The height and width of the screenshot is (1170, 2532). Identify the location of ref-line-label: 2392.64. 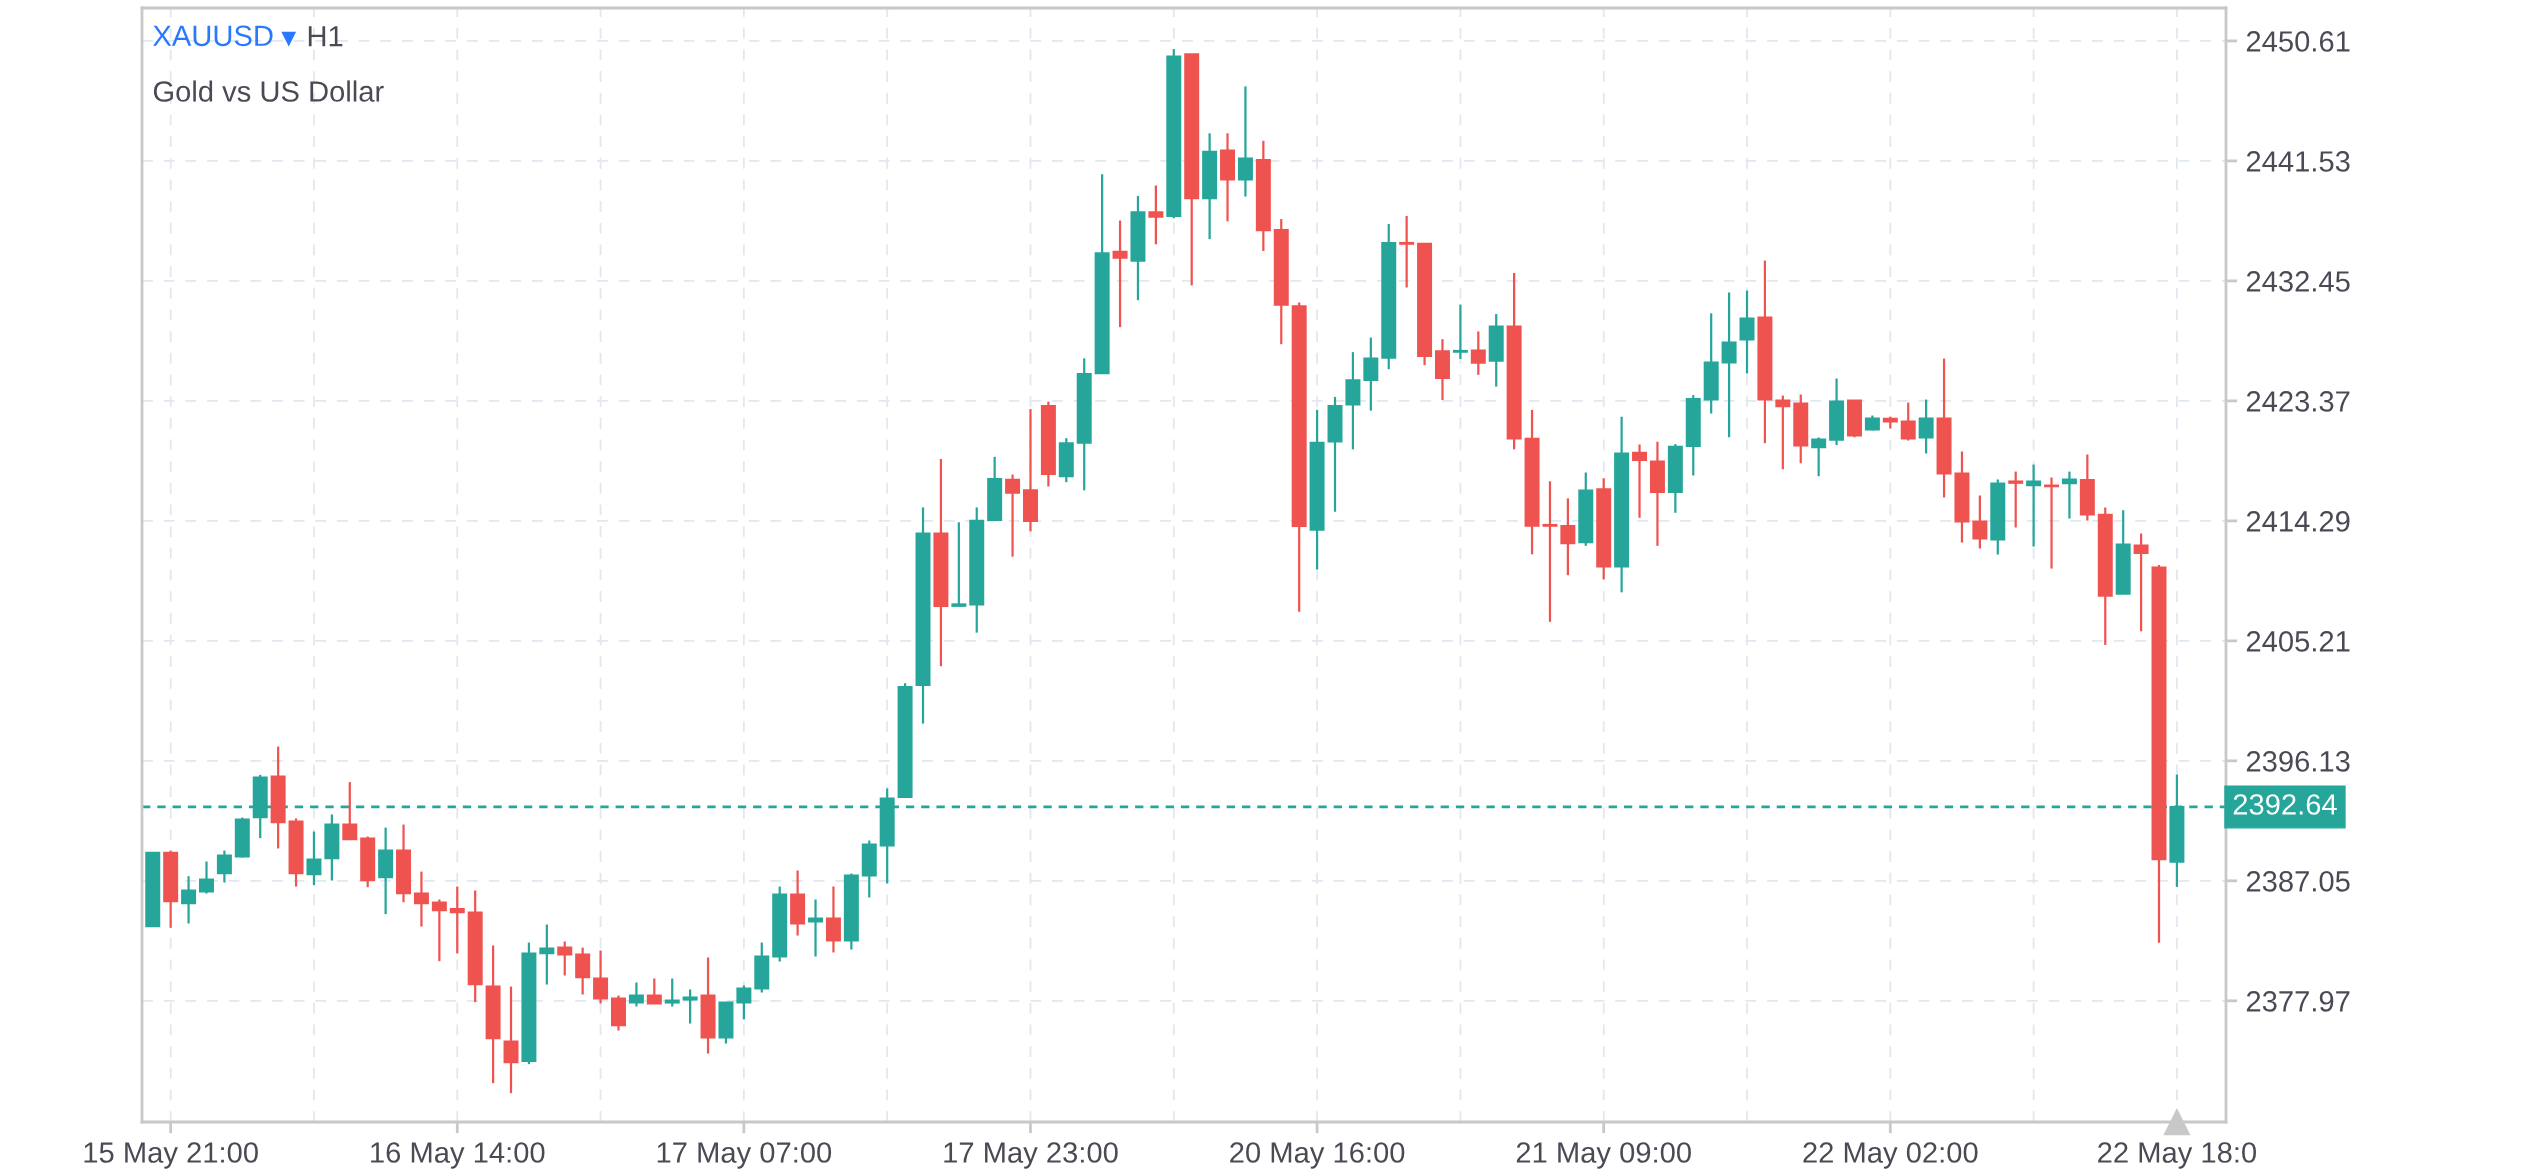
(2285, 804).